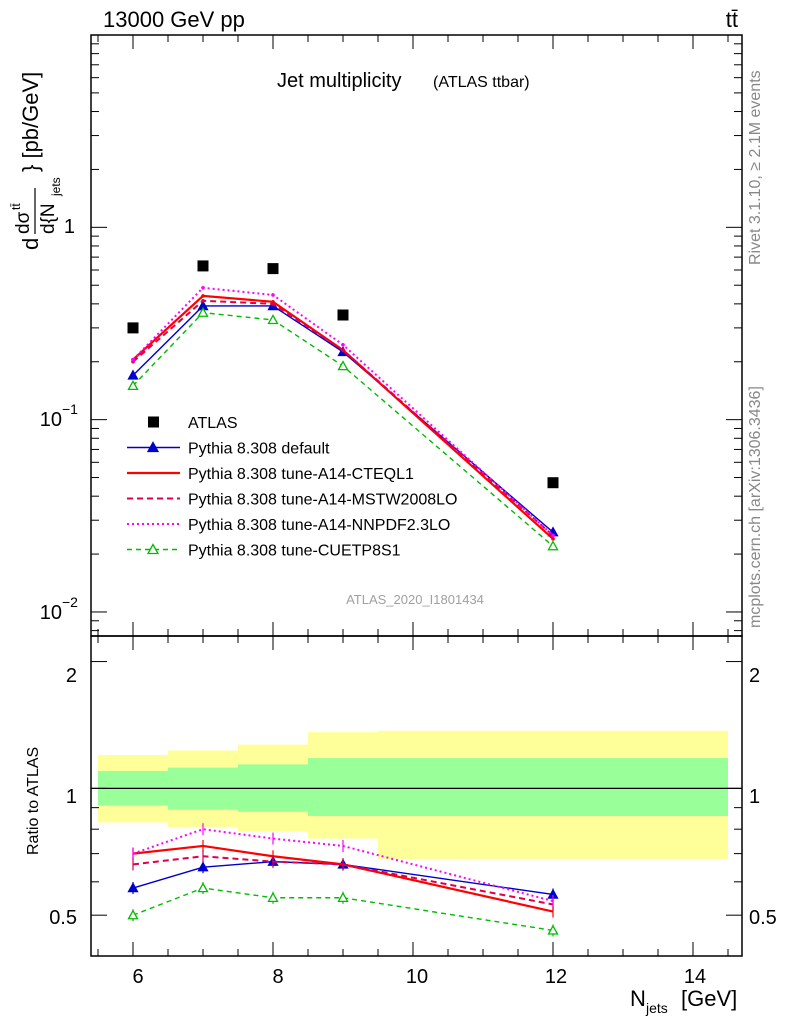 The width and height of the screenshot is (786, 1024). What do you see at coordinates (695, 977) in the screenshot?
I see `xtick-label-14: 14` at bounding box center [695, 977].